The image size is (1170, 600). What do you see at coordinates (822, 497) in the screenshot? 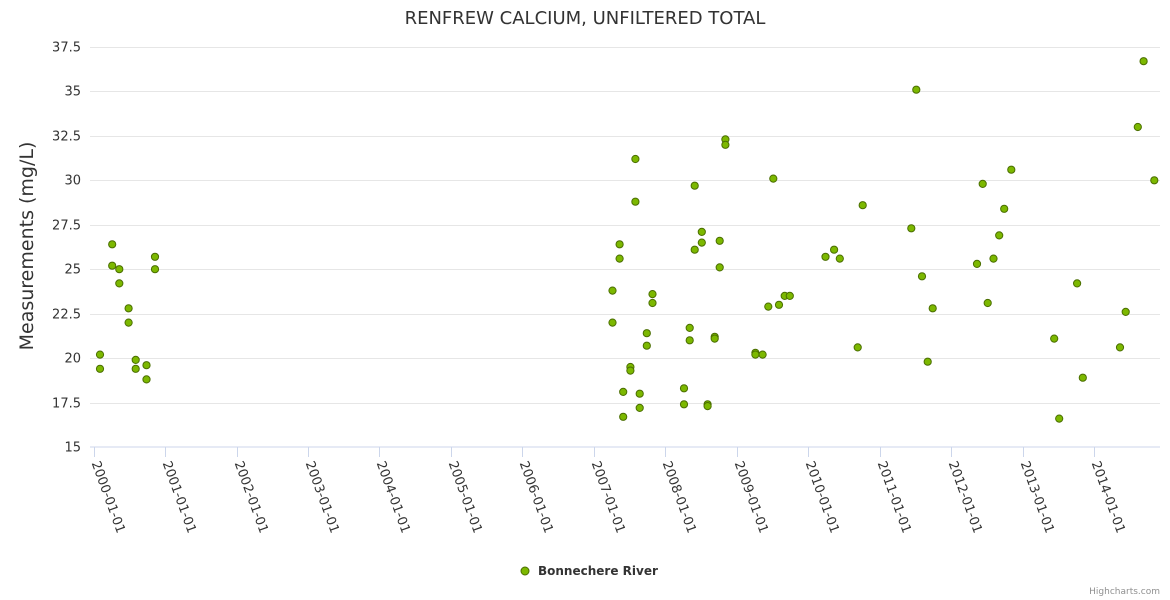
I see `x-tick-label: 2010-01-01` at bounding box center [822, 497].